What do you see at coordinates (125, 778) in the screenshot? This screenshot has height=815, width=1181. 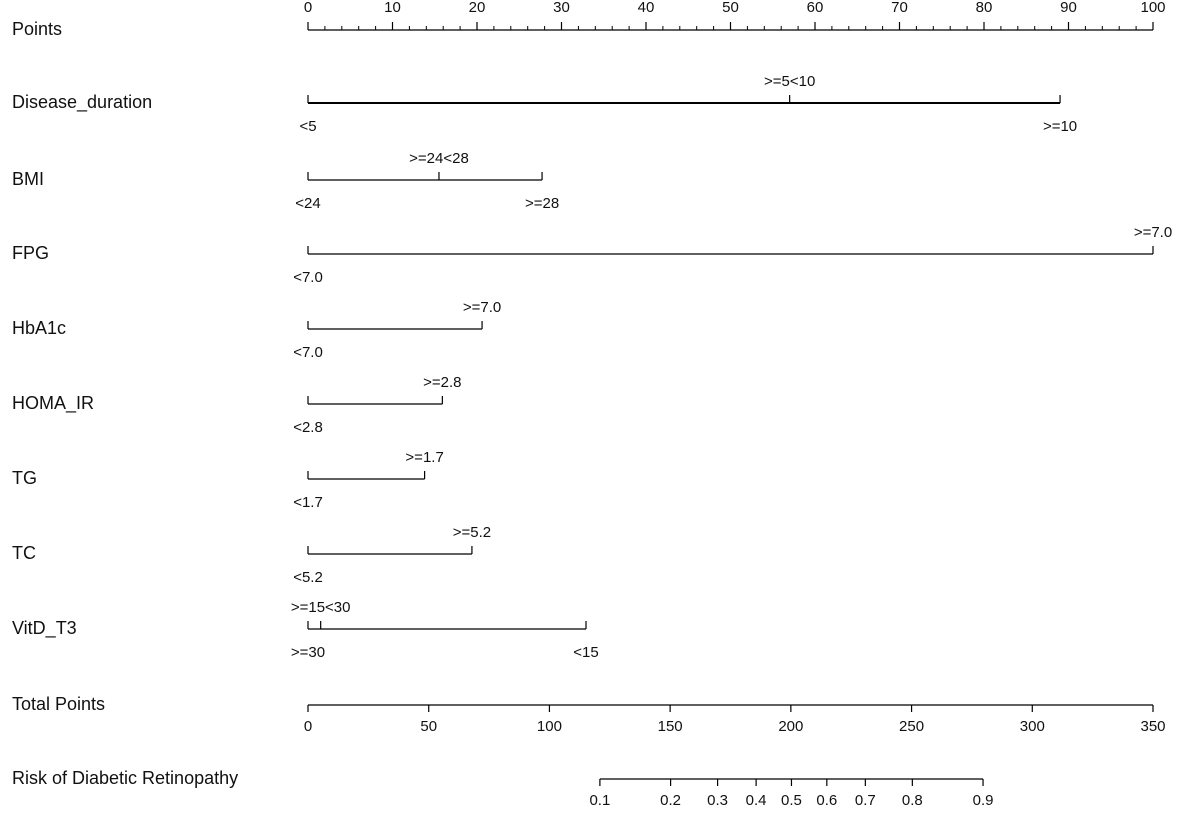 I see `row-label: Risk of Diabetic Retinopathy` at bounding box center [125, 778].